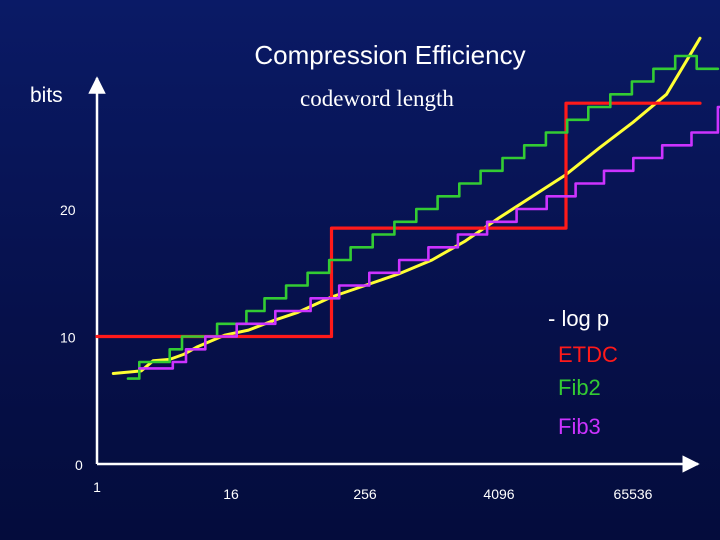  Describe the element at coordinates (498, 494) in the screenshot. I see `x-tick-label-4096: 4096` at that location.